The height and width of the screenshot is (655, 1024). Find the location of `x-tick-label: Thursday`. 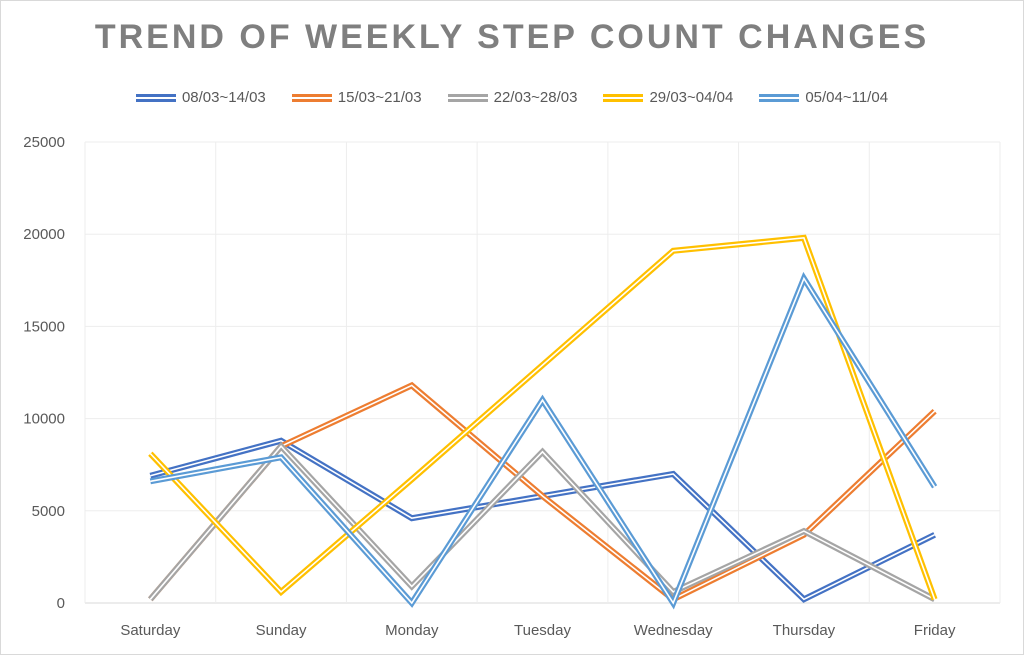

x-tick-label: Thursday is located at coordinates (804, 630).